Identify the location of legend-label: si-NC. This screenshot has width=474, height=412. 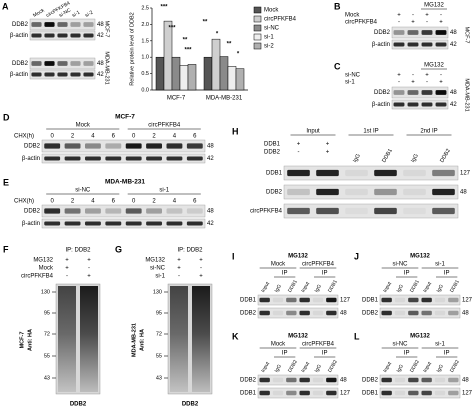
(272, 29).